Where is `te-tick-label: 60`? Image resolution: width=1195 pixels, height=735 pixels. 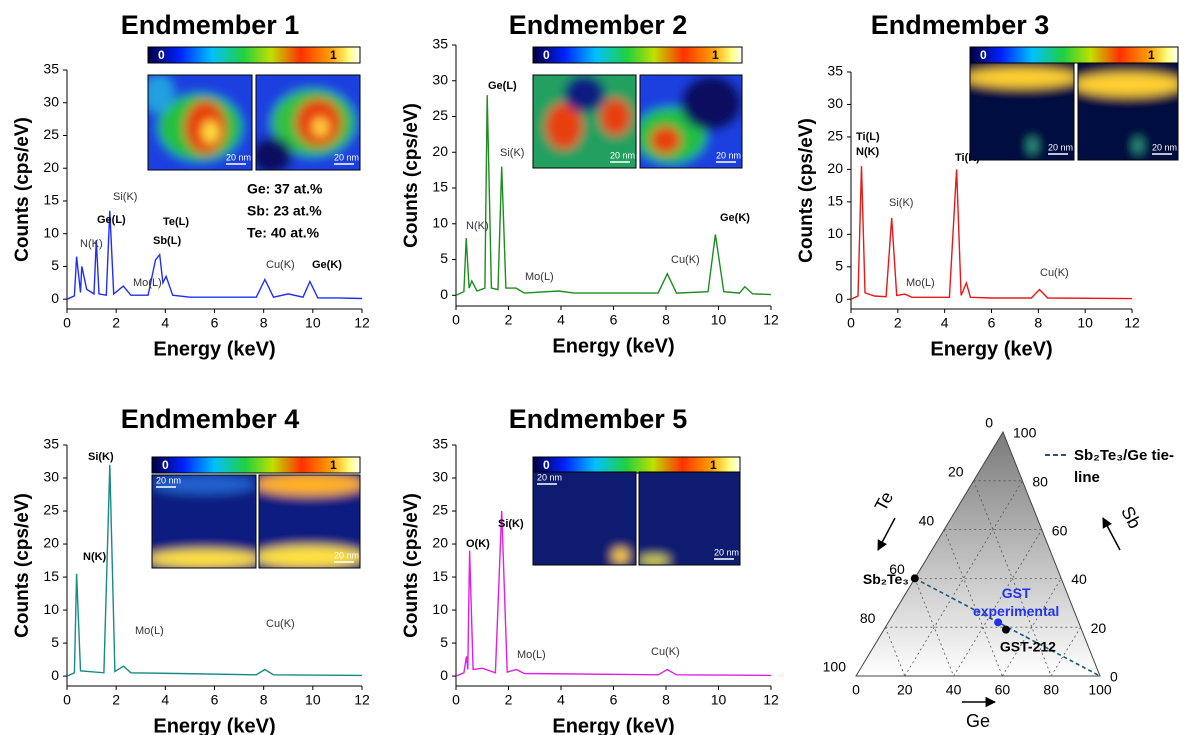
te-tick-label: 60 is located at coordinates (897, 569).